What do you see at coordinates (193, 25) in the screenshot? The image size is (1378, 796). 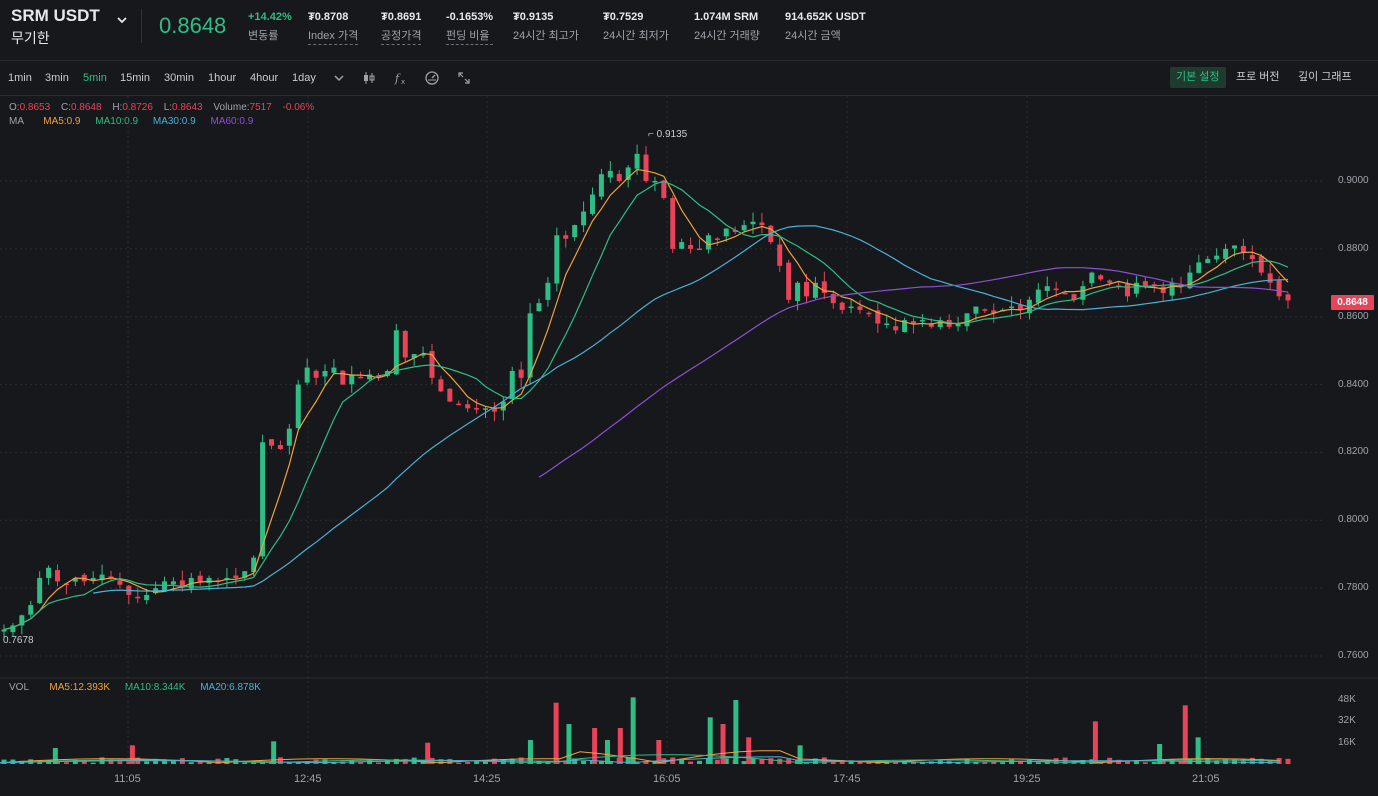 I see `last-price: 0.8648` at bounding box center [193, 25].